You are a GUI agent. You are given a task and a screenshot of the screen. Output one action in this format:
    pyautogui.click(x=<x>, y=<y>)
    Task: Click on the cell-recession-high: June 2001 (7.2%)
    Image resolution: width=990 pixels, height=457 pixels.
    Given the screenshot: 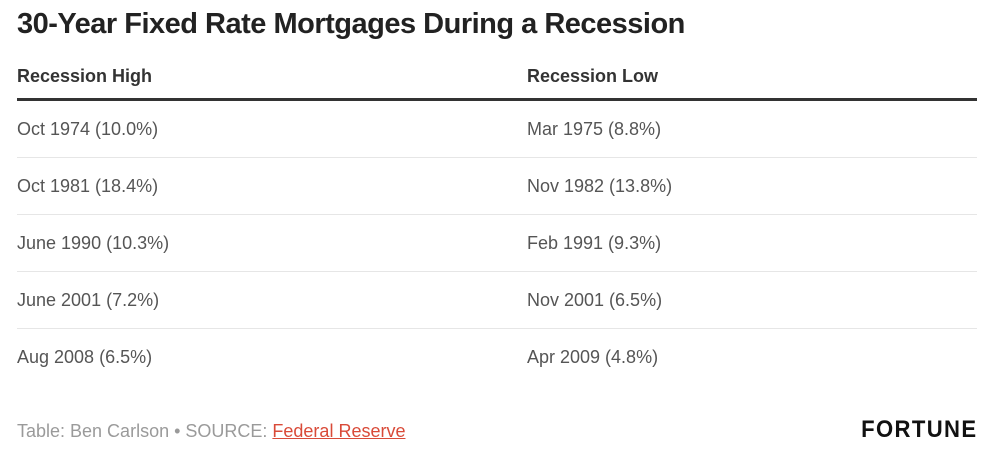 What is the action you would take?
    pyautogui.click(x=272, y=300)
    